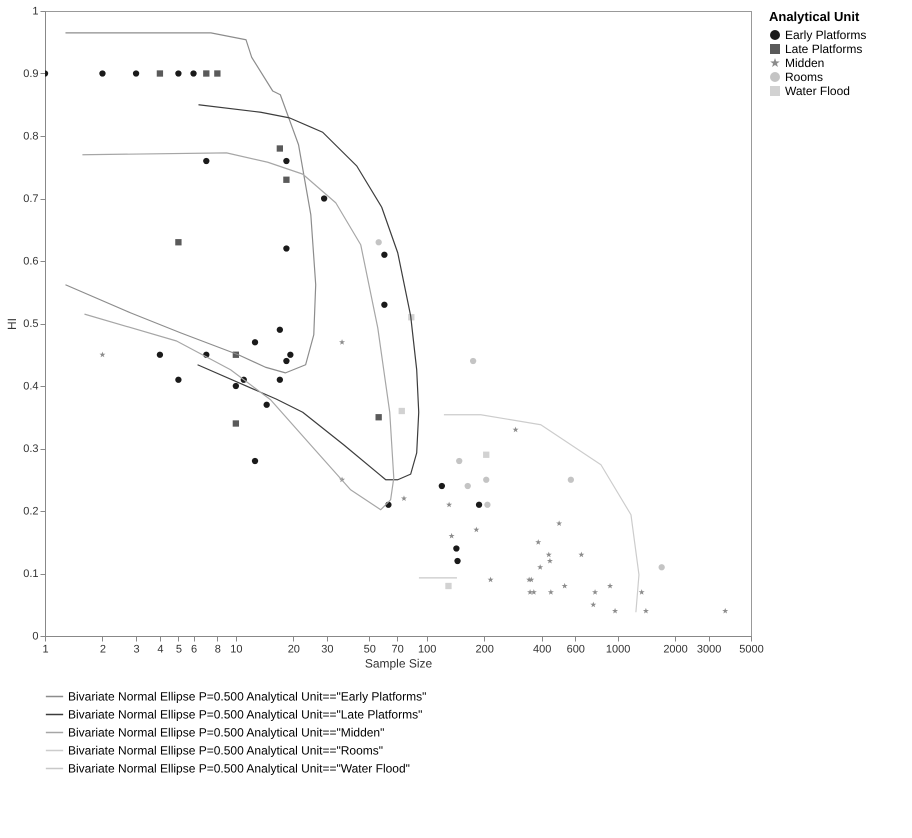 This screenshot has height=838, width=912. Describe the element at coordinates (217, 650) in the screenshot. I see `x-tick-label: 8` at that location.